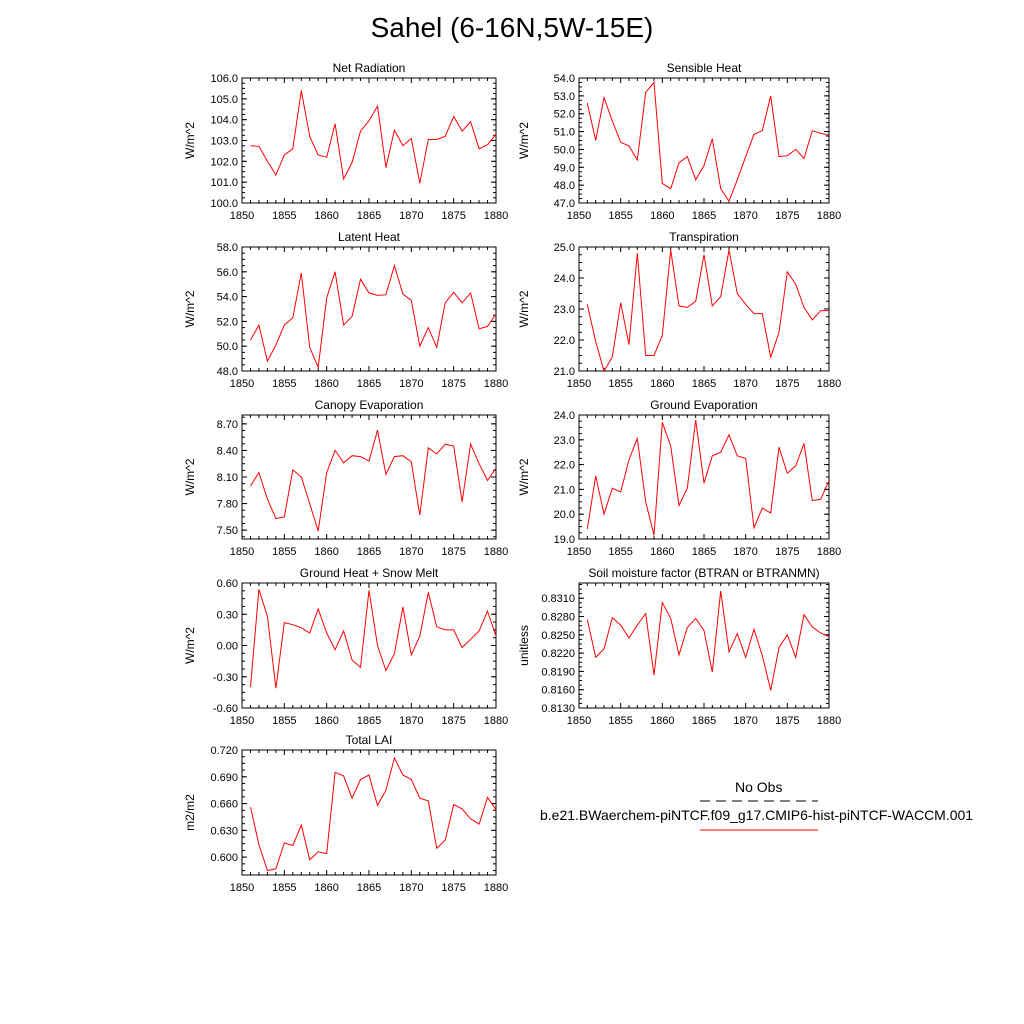 The image size is (1024, 1024). Describe the element at coordinates (326, 552) in the screenshot. I see `panel-canopy-evaporation-xtick-label: 1860` at that location.